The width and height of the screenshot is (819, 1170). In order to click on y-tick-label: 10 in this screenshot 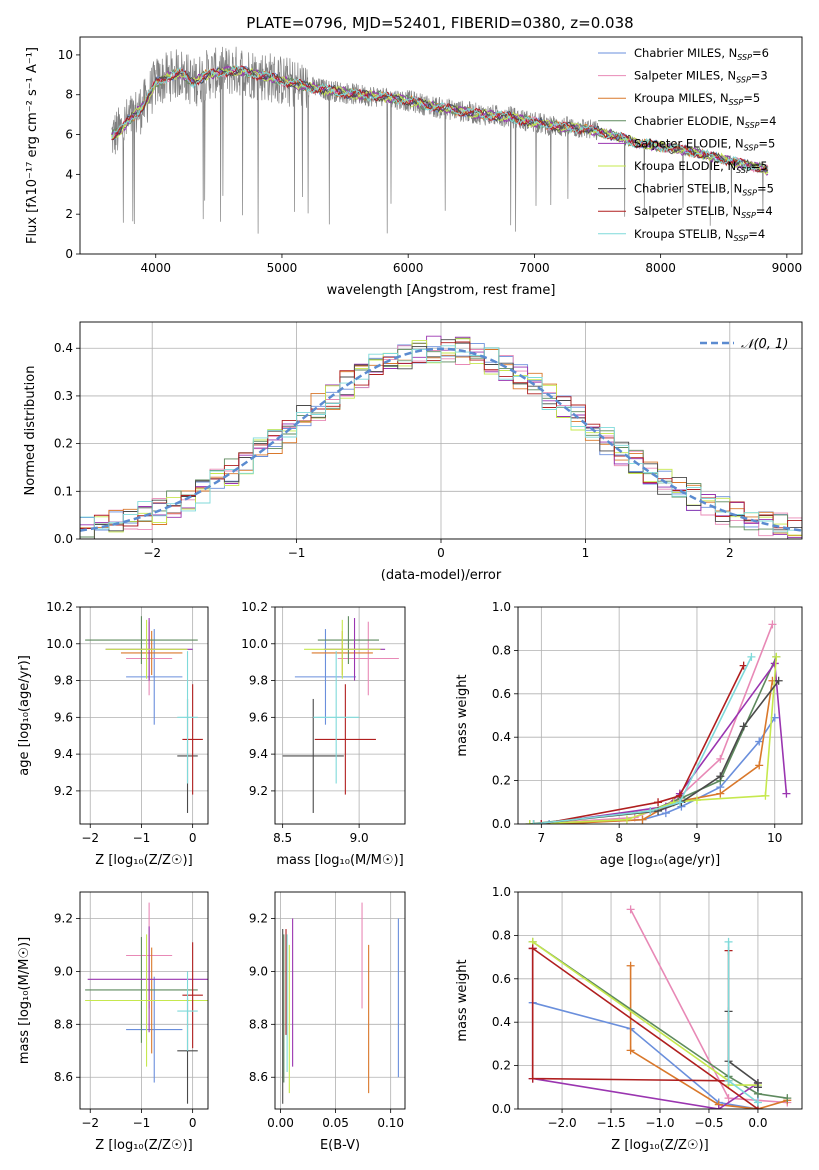, I will do `click(65, 55)`.